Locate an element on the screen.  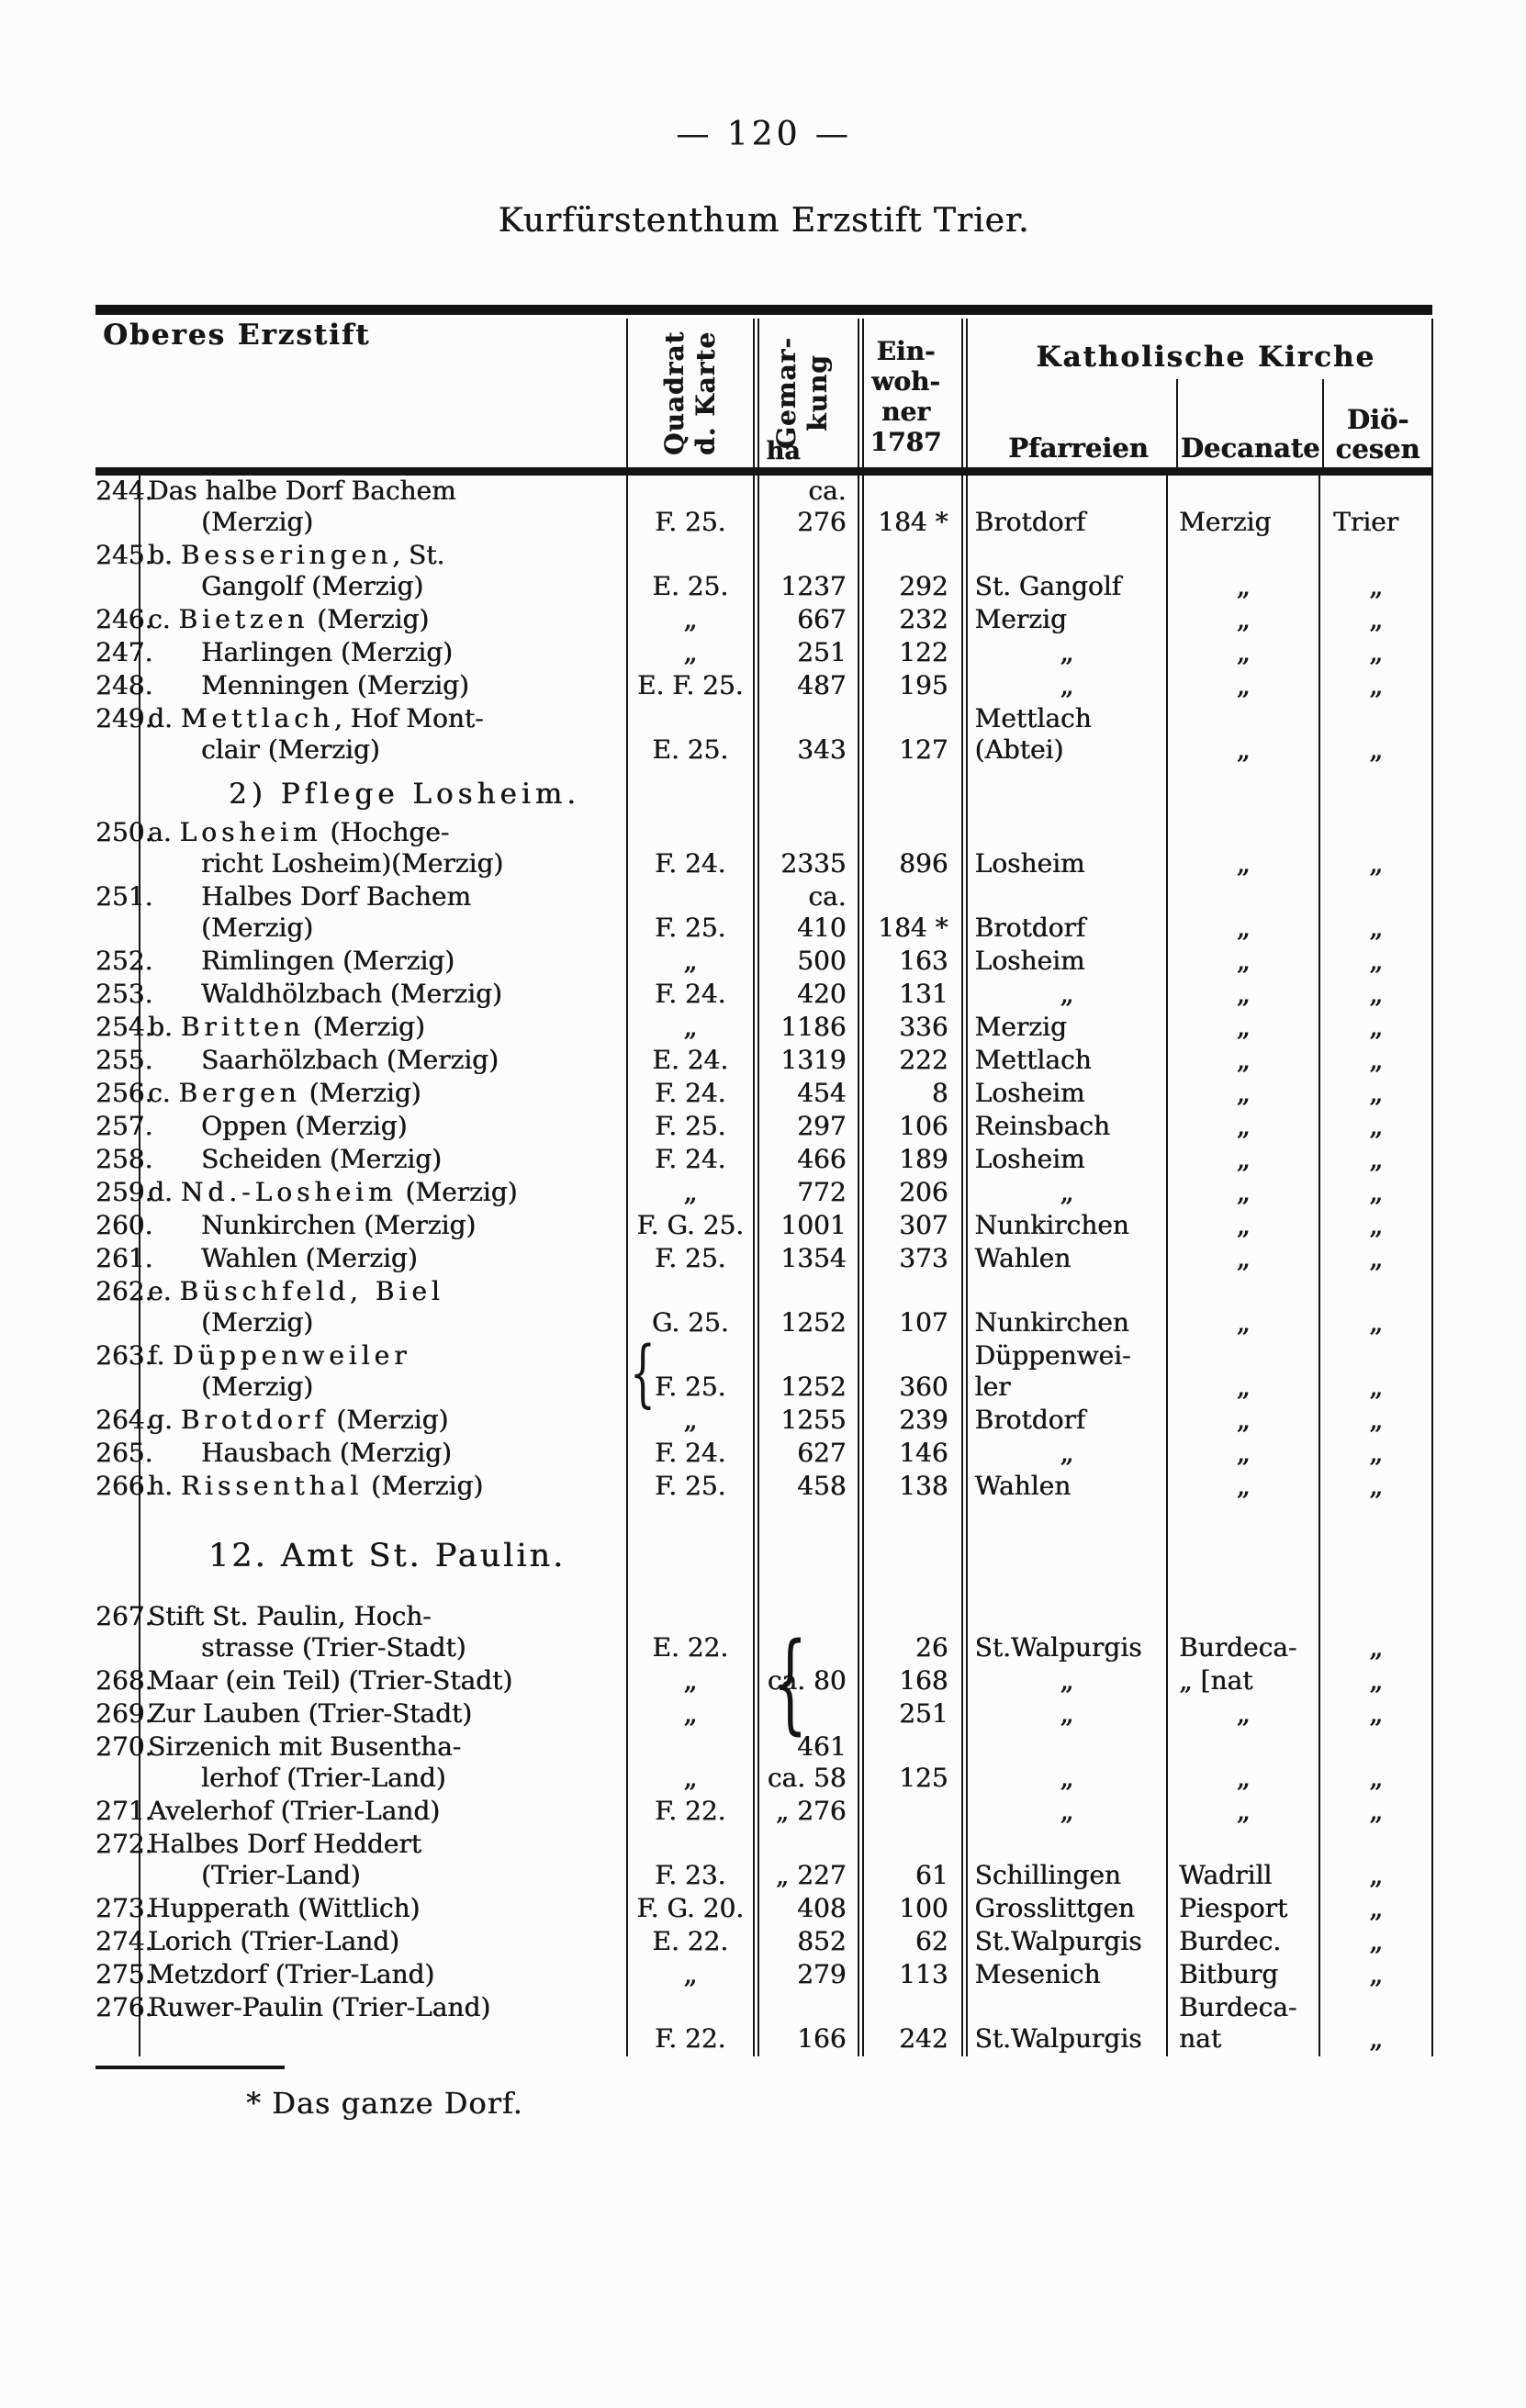
cell-line: Losheim is located at coordinates (1029, 1159).